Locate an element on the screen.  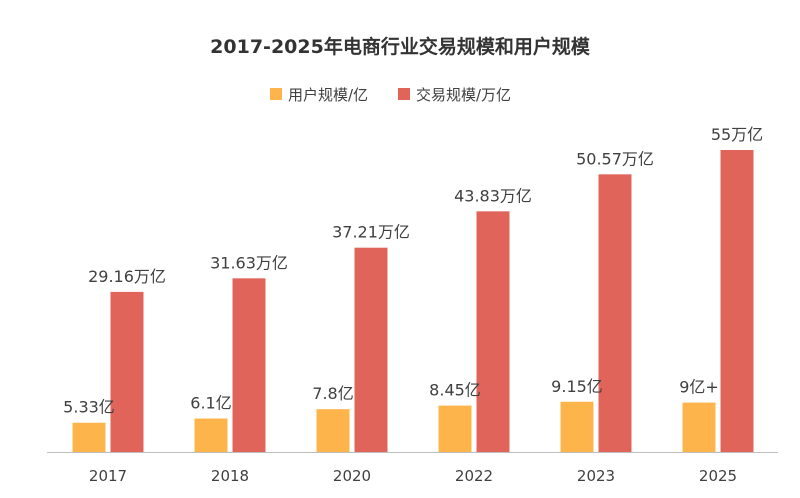
user-bar-2018 is located at coordinates (211, 435).